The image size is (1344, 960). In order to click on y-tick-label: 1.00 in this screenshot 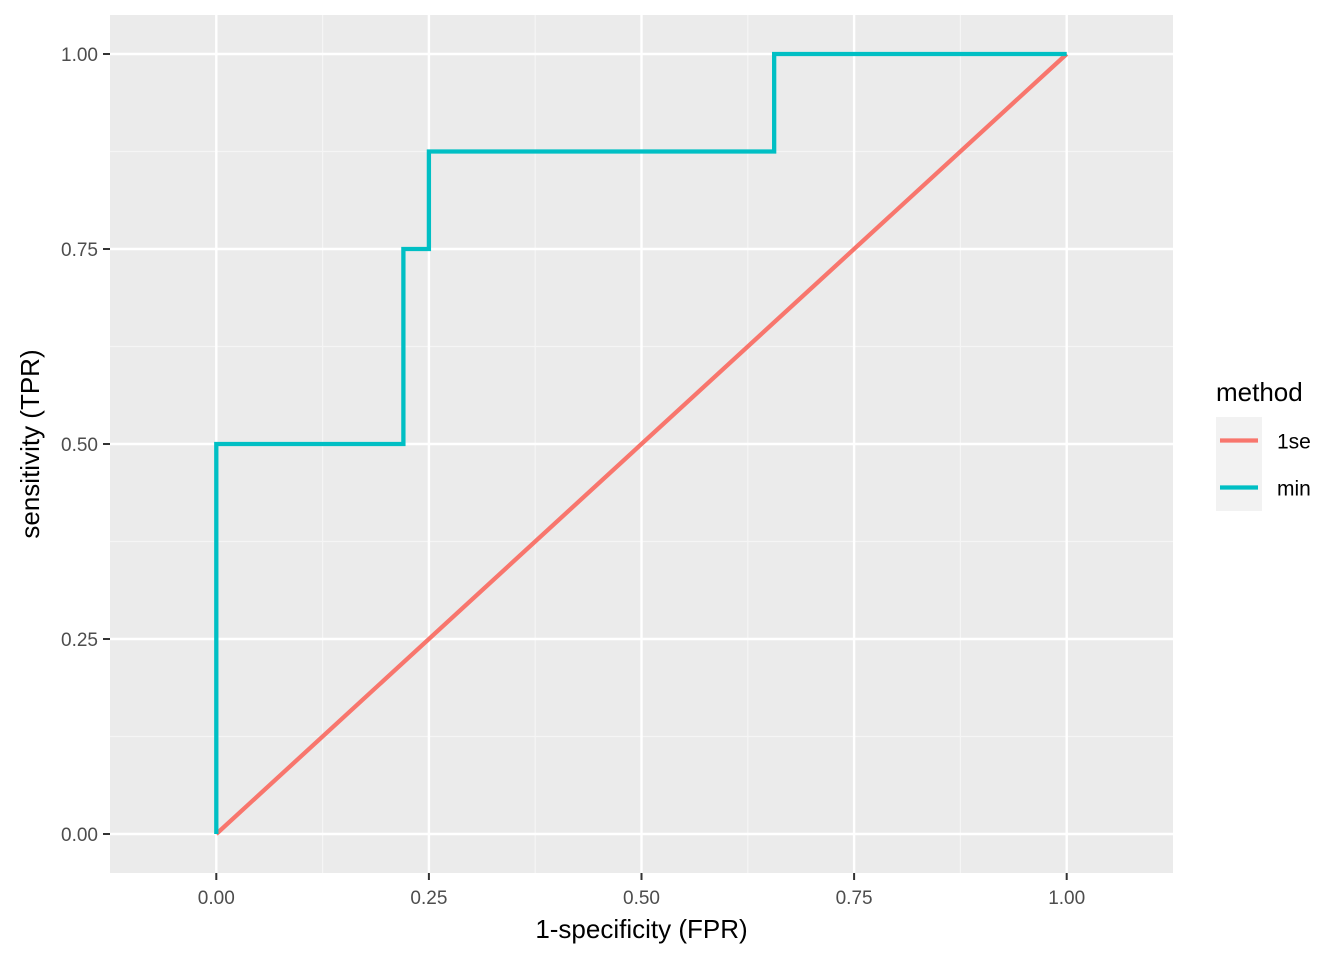, I will do `click(79, 55)`.